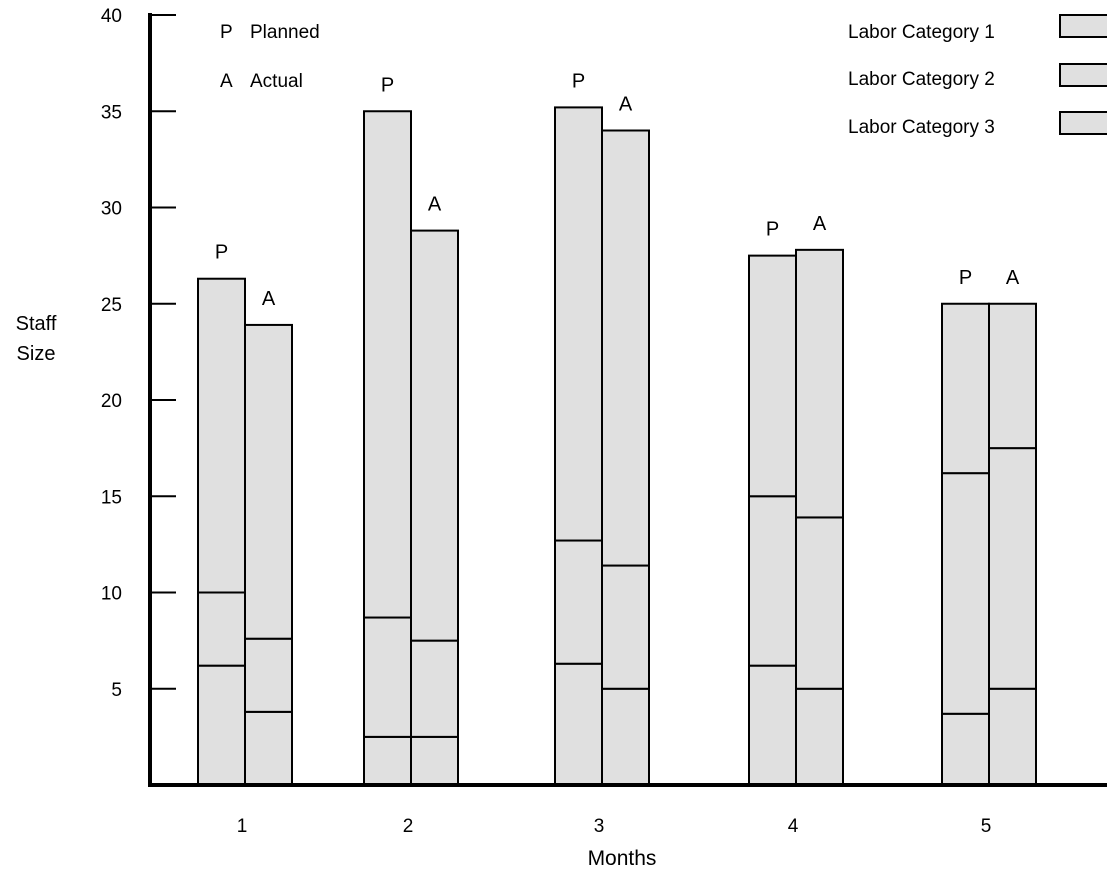  I want to click on bar-letter-actual-month4: A, so click(820, 224).